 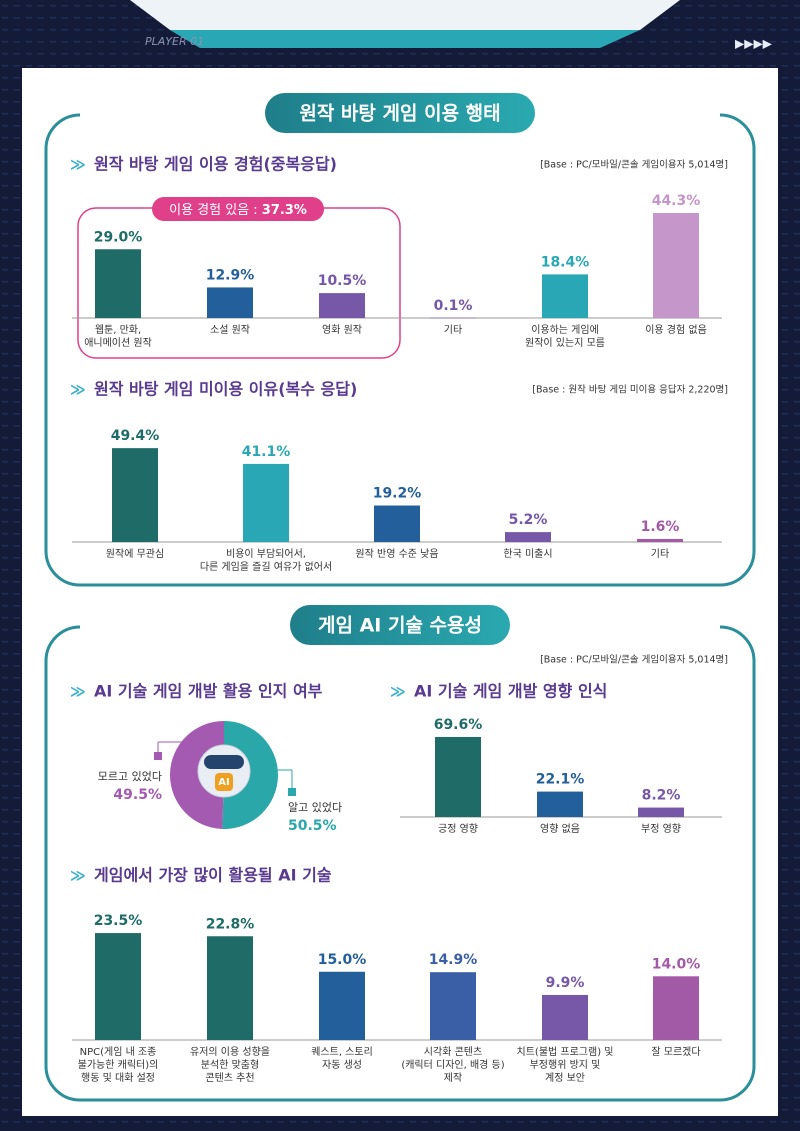 What do you see at coordinates (197, 775) in the screenshot?
I see `pie-slice` at bounding box center [197, 775].